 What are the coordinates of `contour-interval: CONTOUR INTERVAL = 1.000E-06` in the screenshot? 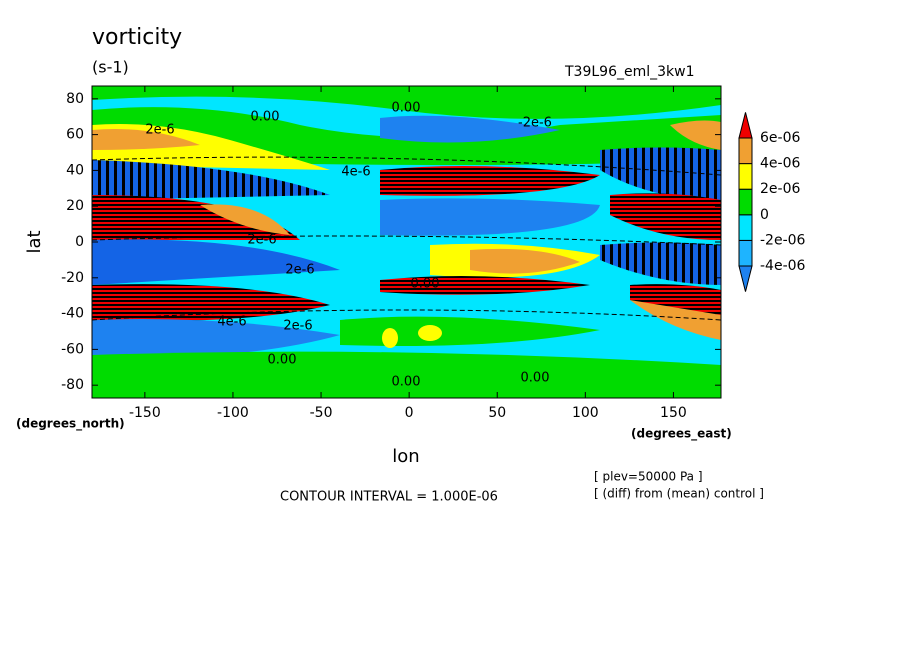 It's located at (389, 497).